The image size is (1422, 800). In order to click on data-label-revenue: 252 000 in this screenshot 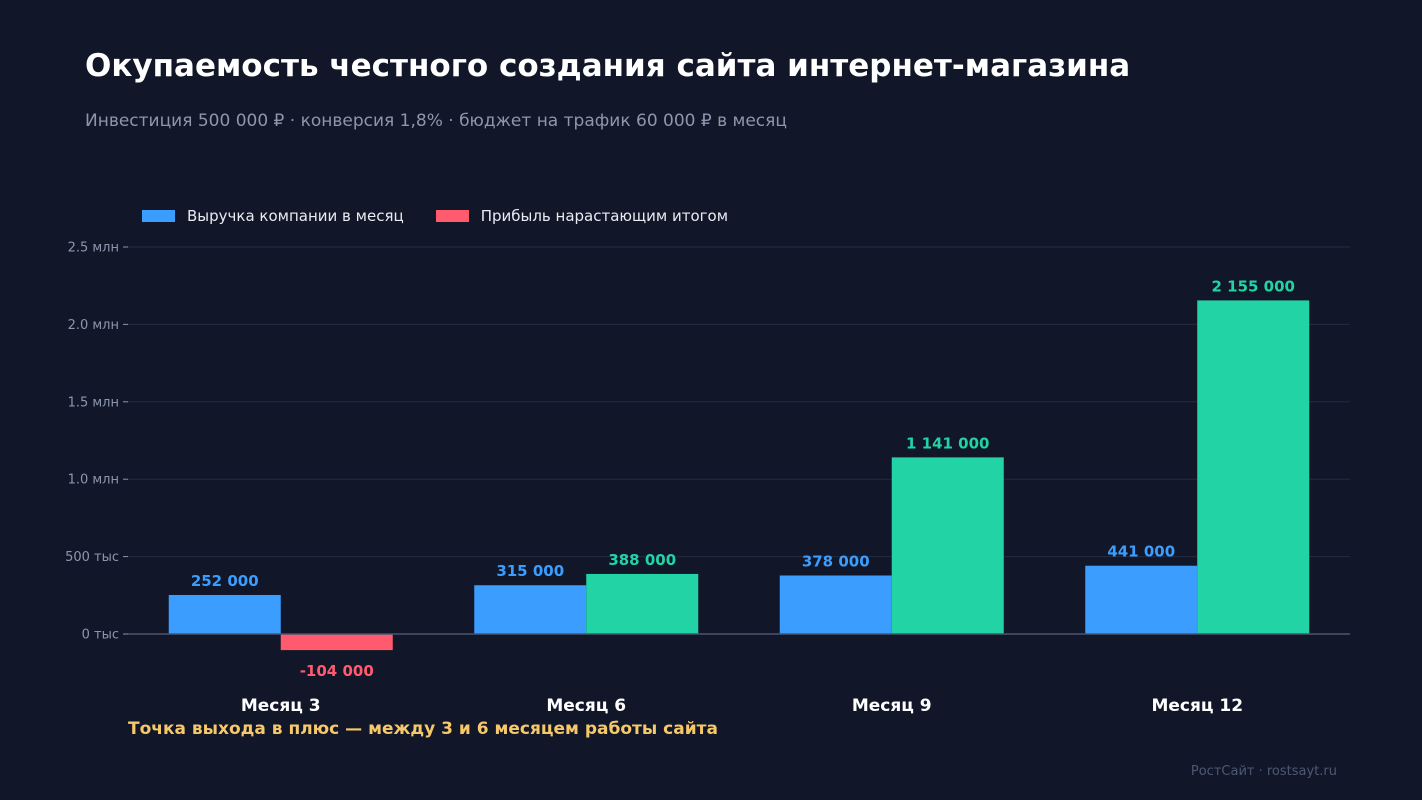, I will do `click(225, 581)`.